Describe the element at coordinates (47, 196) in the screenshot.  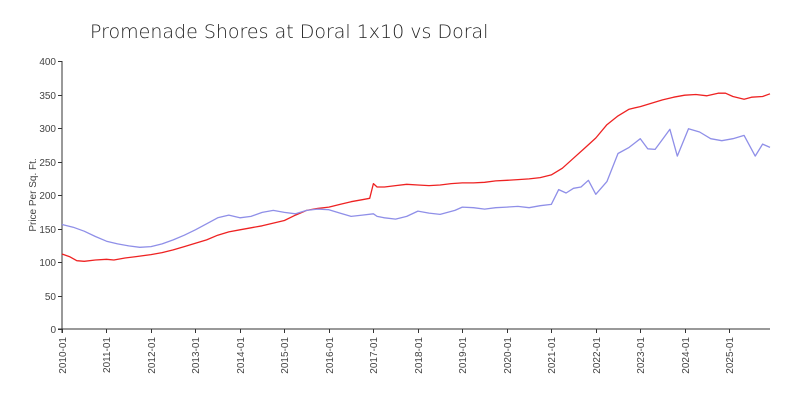
I see `y-tick-label: 200` at that location.